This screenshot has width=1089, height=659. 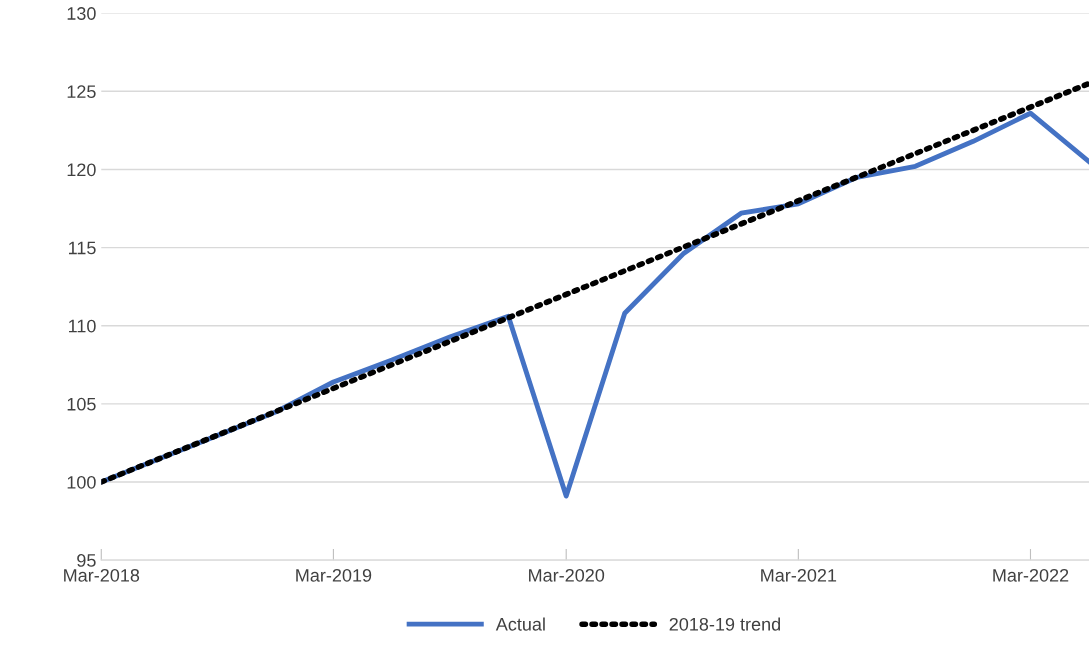 What do you see at coordinates (82, 326) in the screenshot?
I see `y-tick-label: 110` at bounding box center [82, 326].